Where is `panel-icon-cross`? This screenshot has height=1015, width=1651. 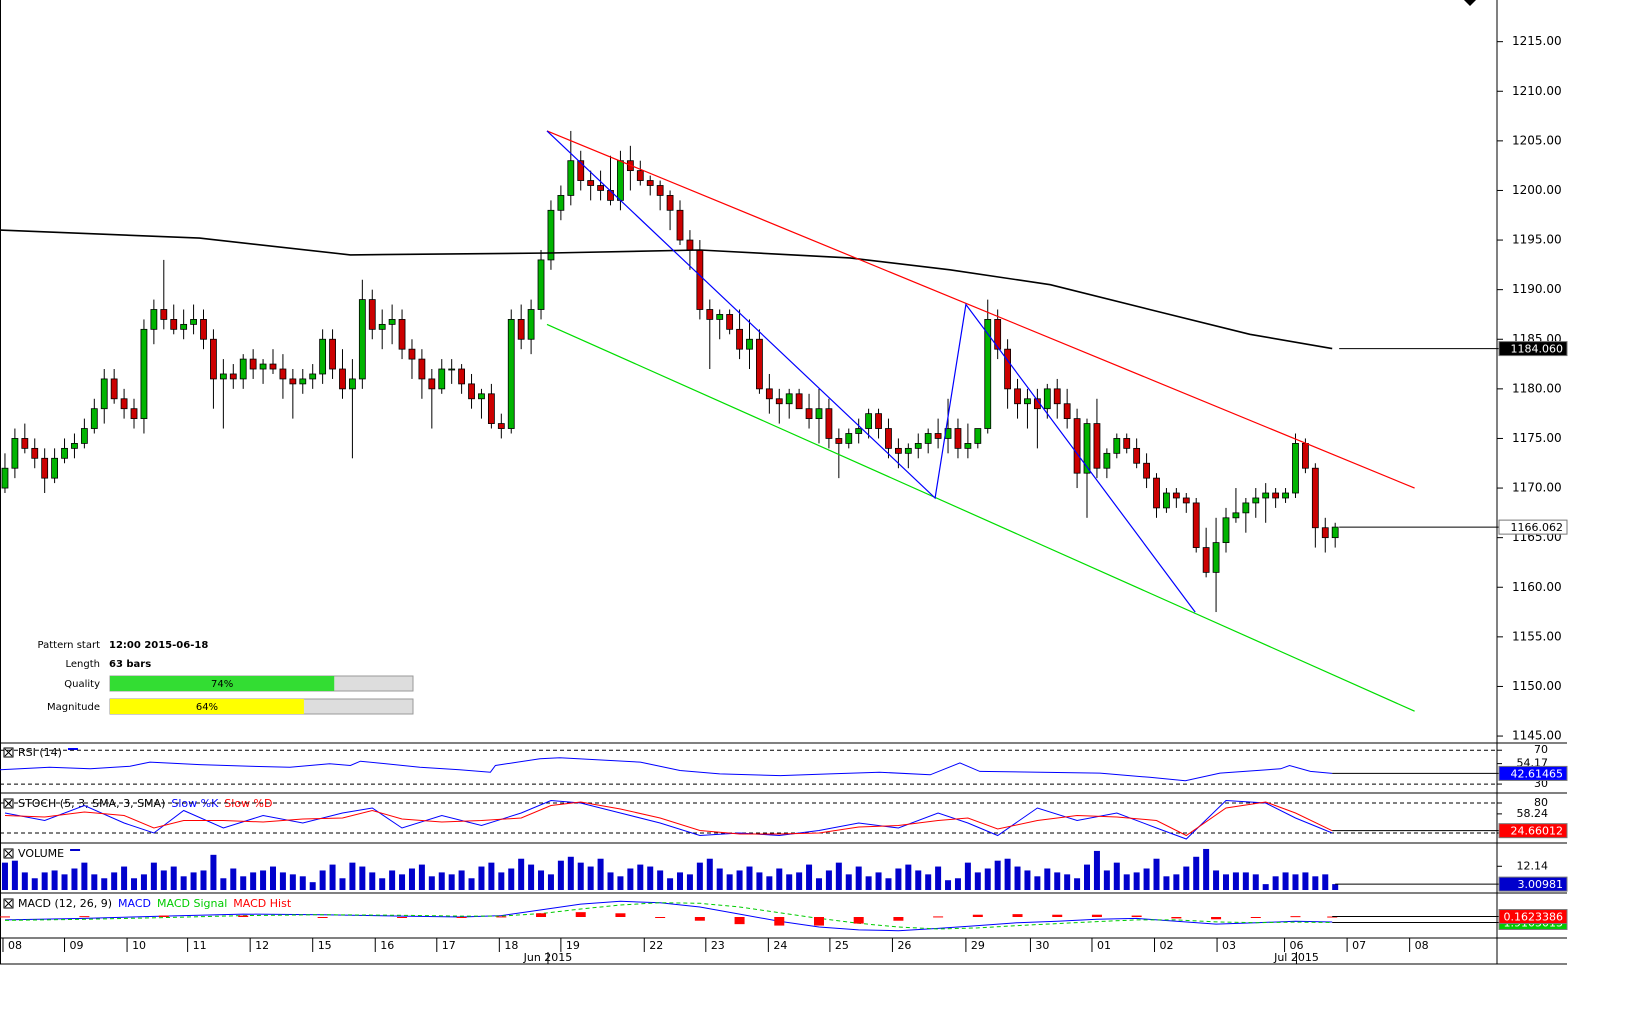
panel-icon-cross is located at coordinates (8, 853).